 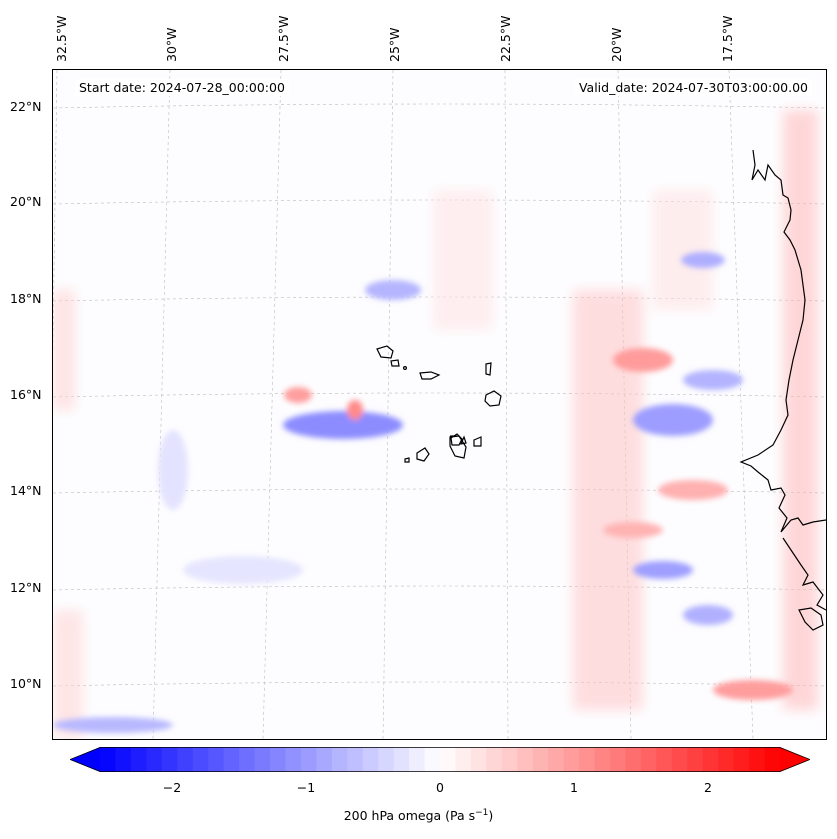 What do you see at coordinates (26, 298) in the screenshot?
I see `lat-label-18n: 18°N` at bounding box center [26, 298].